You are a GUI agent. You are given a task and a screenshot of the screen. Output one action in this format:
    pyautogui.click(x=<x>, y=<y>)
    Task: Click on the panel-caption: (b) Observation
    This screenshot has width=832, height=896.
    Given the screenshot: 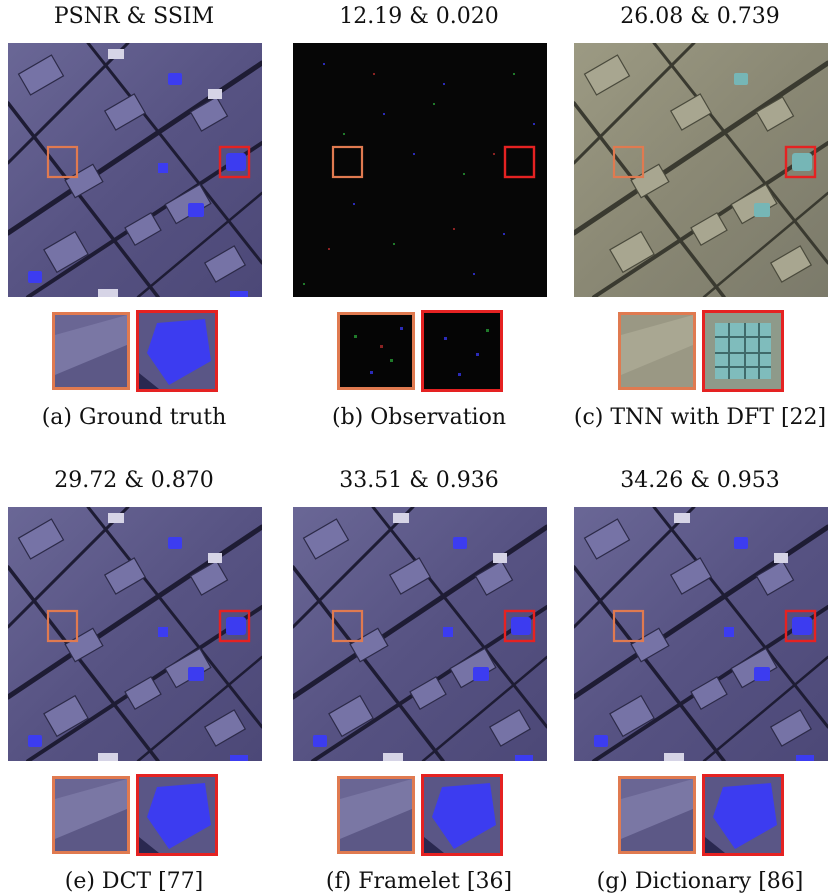 What is the action you would take?
    pyautogui.click(x=419, y=417)
    